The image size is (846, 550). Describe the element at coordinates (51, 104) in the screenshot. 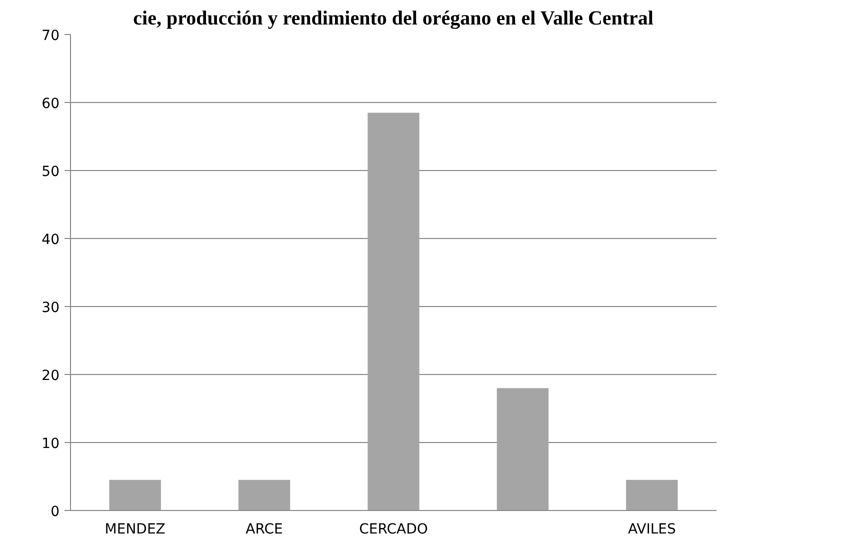

I see `y-tick-label: 60` at that location.